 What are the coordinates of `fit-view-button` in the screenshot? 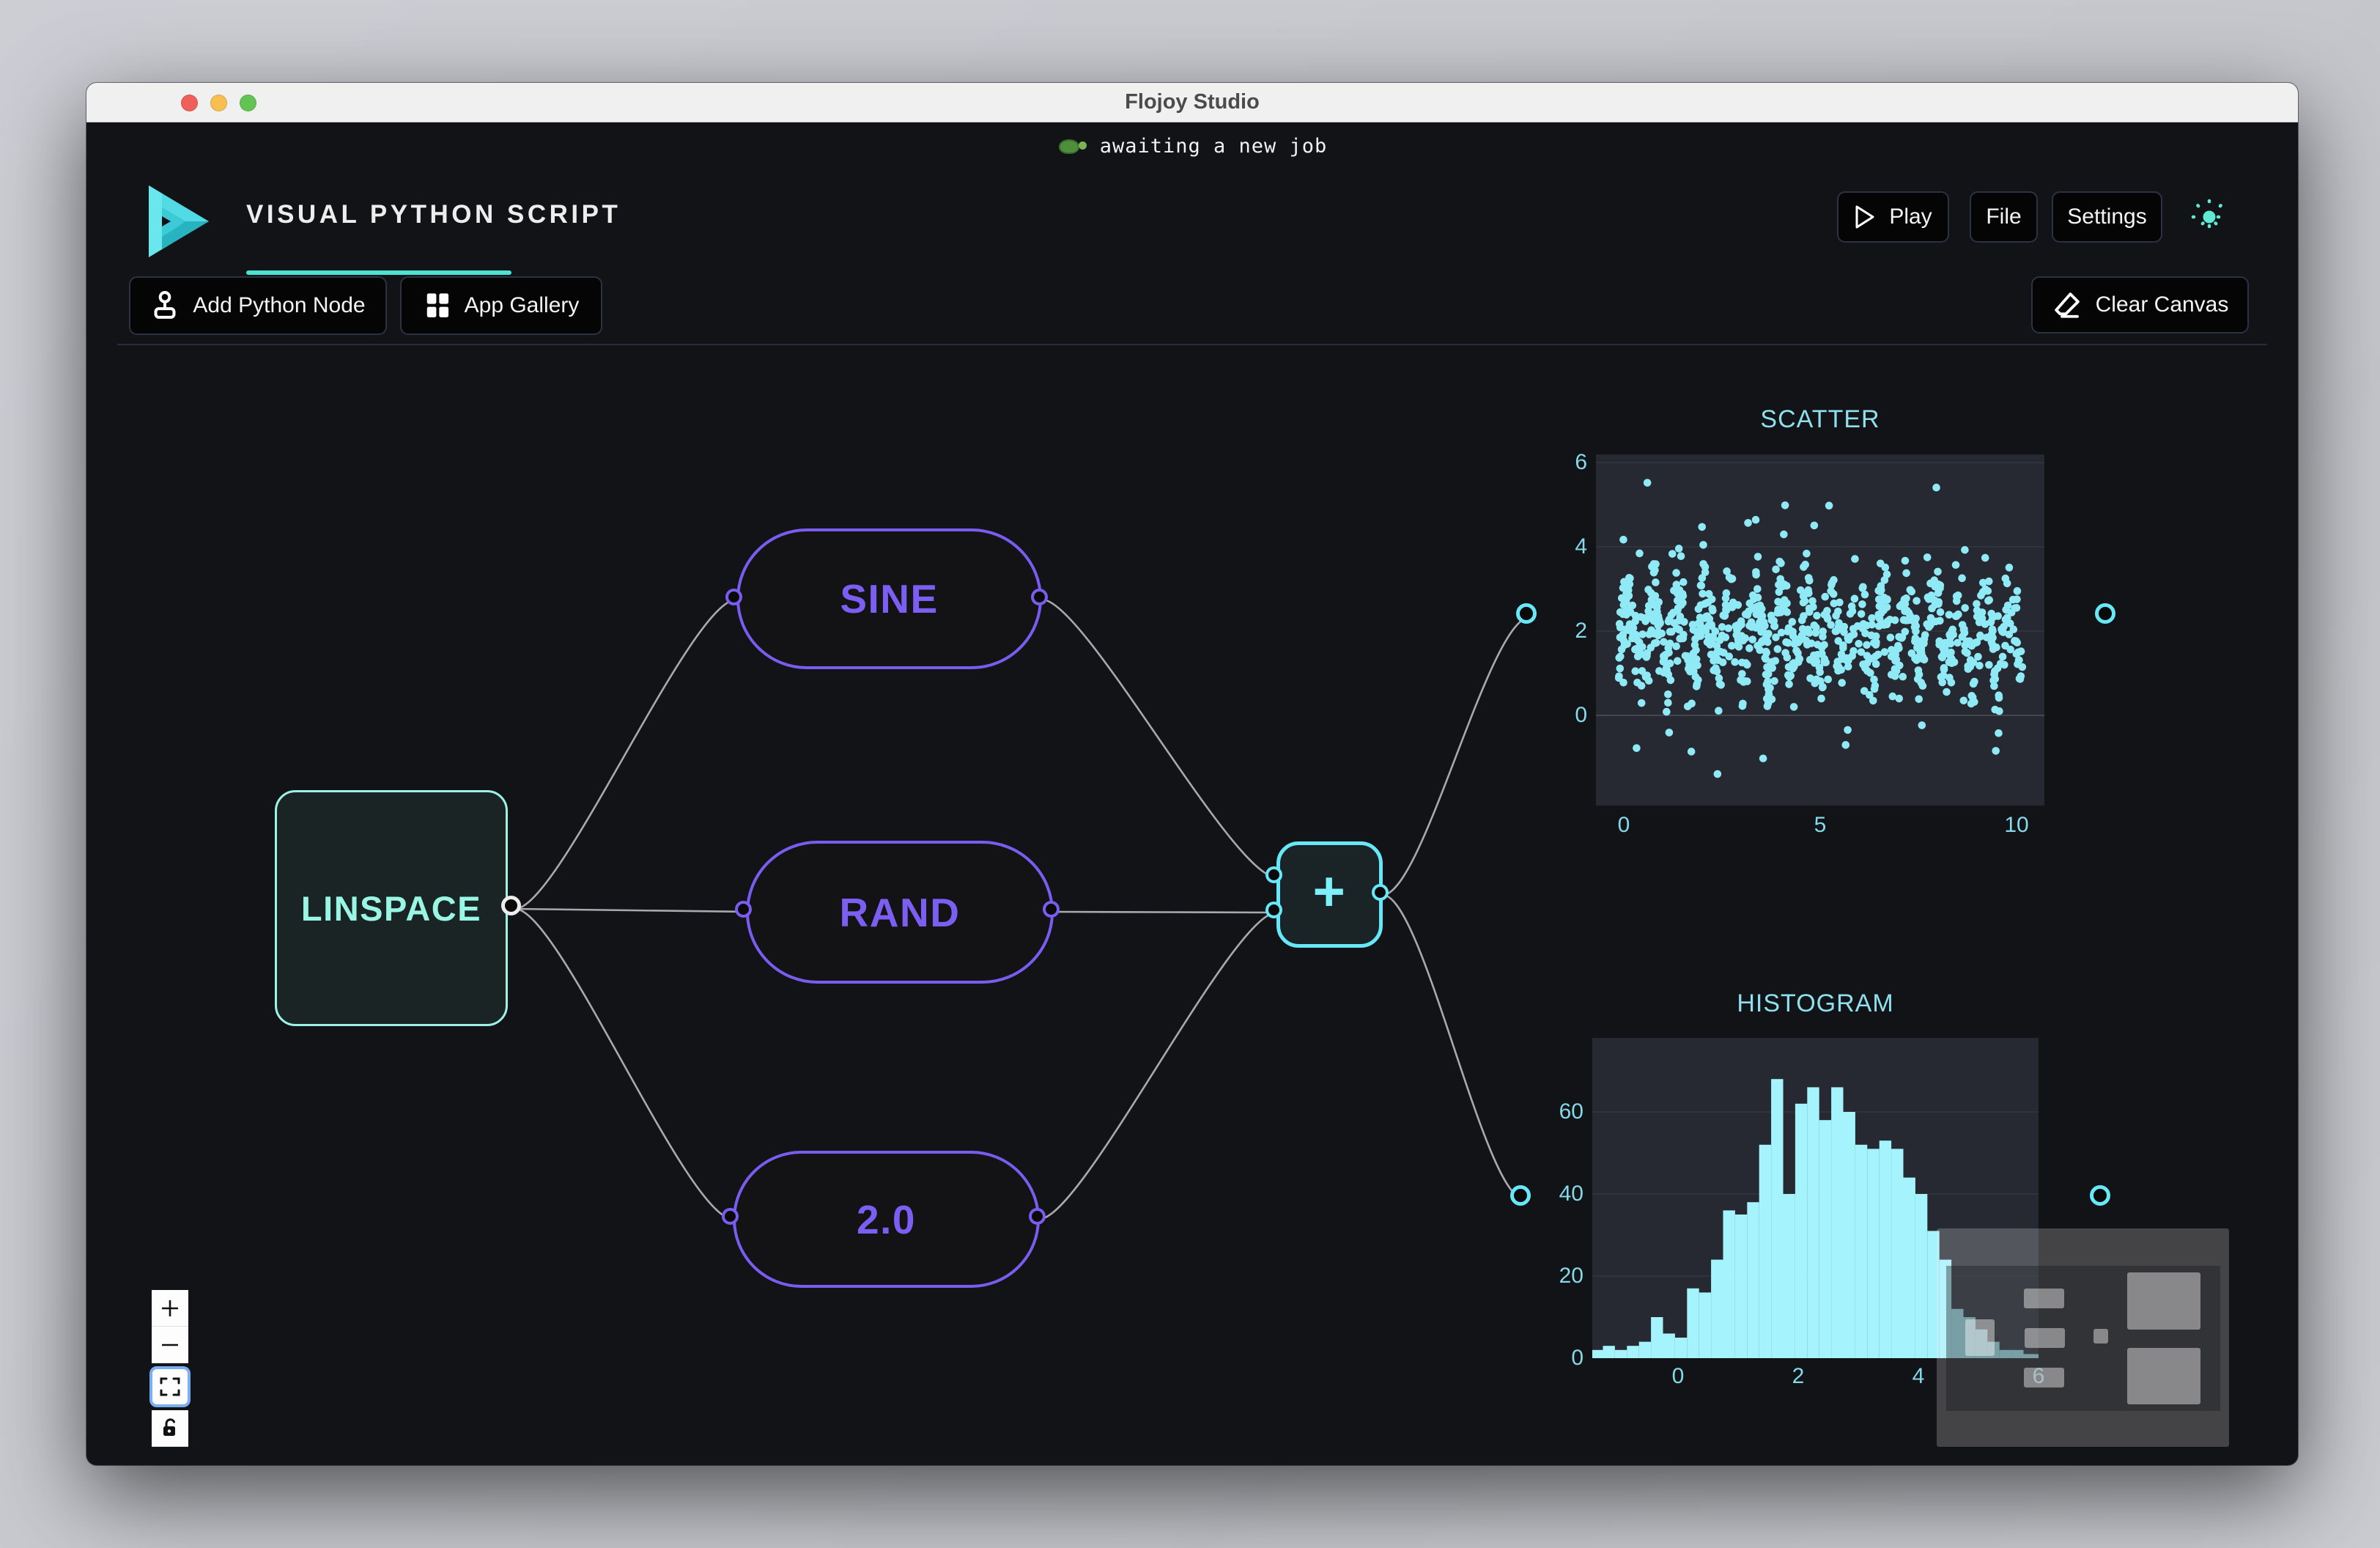 It's located at (170, 1386).